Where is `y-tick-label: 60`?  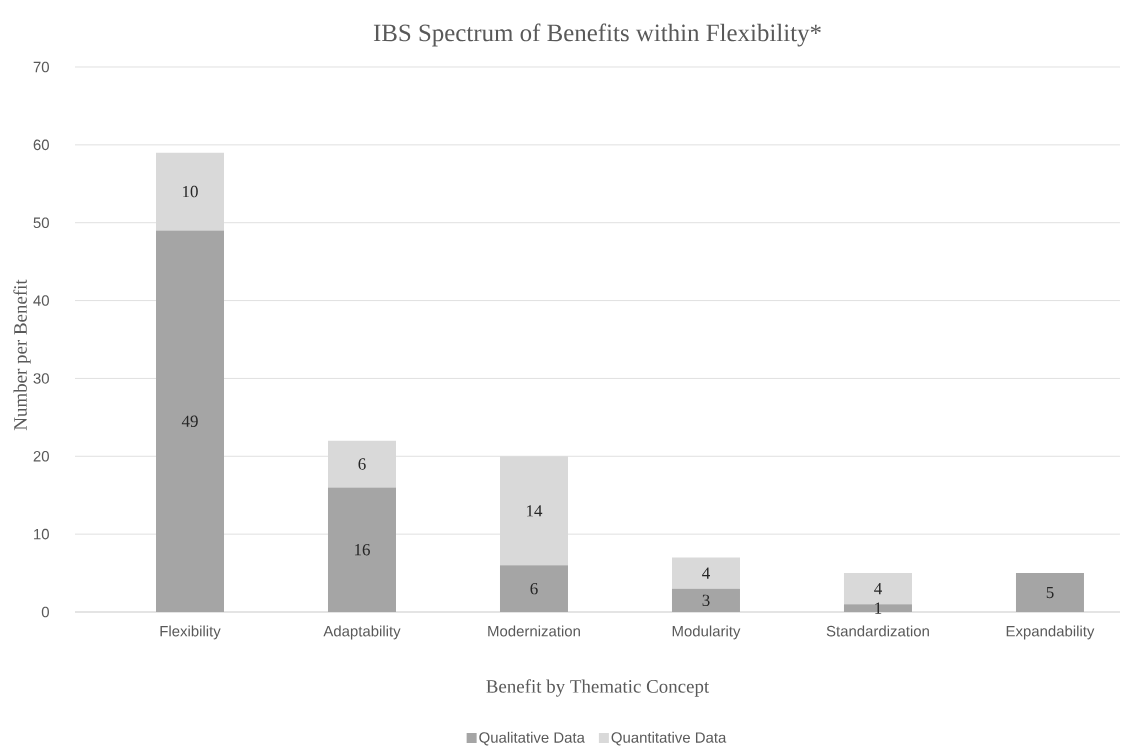
y-tick-label: 60 is located at coordinates (41, 145).